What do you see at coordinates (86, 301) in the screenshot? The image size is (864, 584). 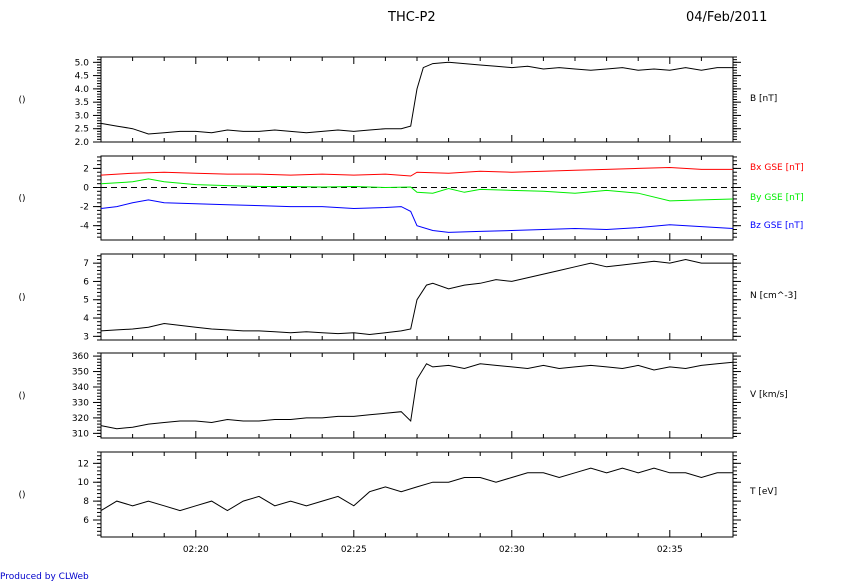 I see `y-tick-label: 5` at bounding box center [86, 301].